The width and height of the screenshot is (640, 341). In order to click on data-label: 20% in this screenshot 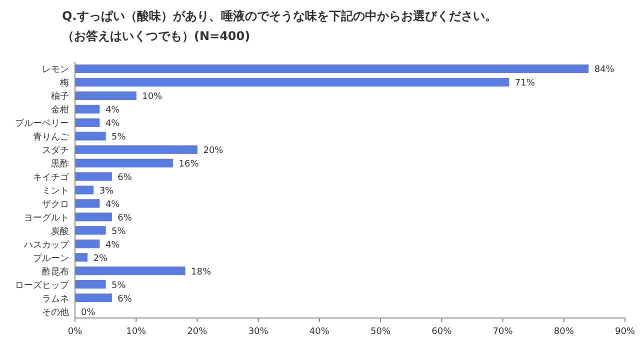, I will do `click(213, 151)`.